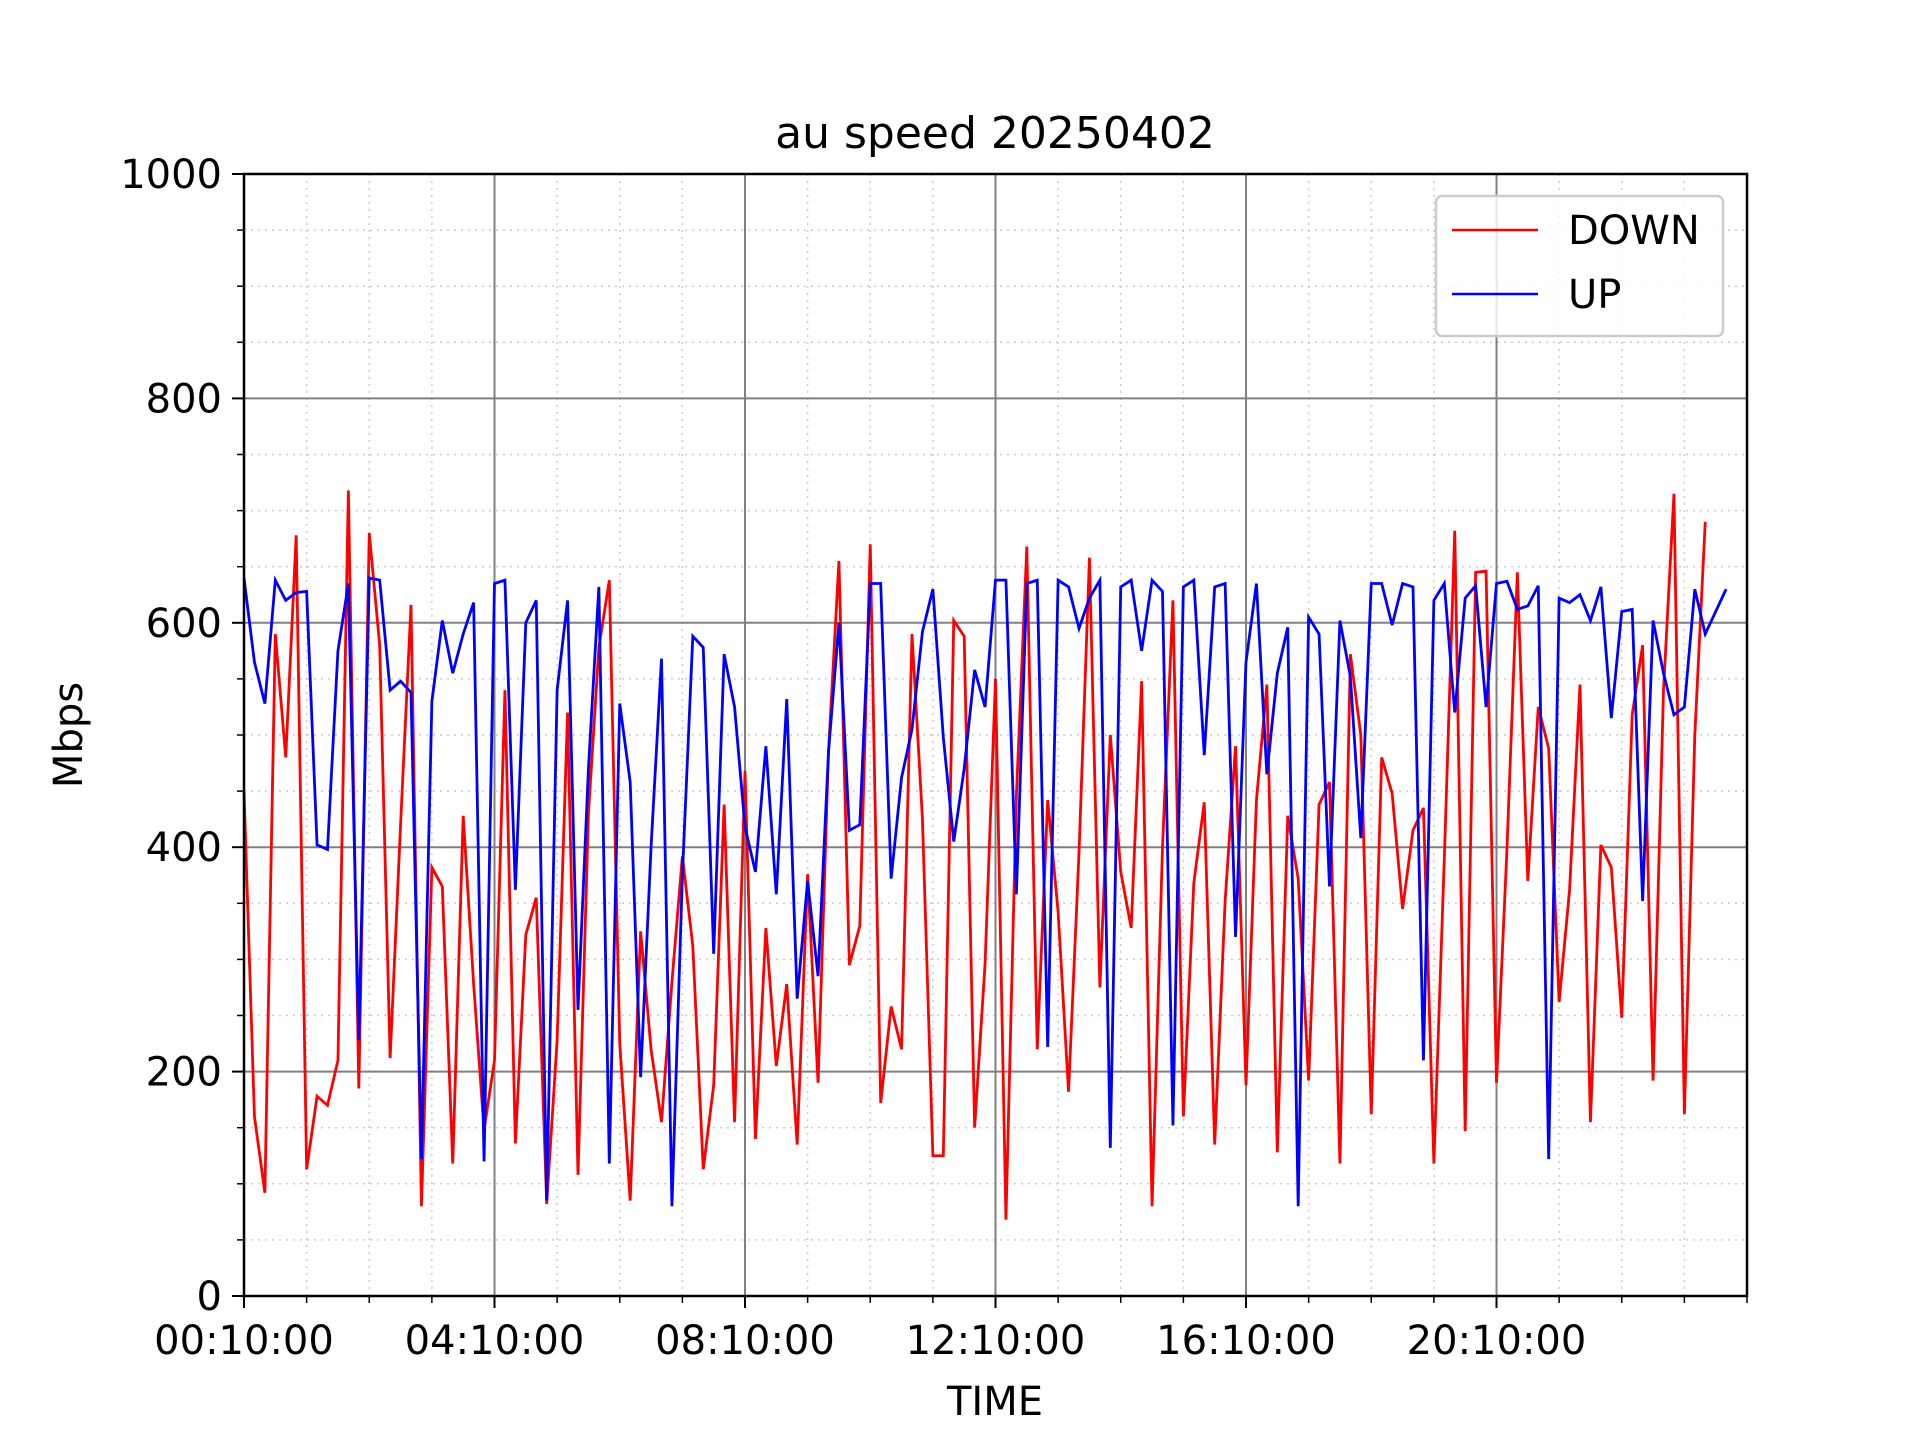 This screenshot has width=1920, height=1440. I want to click on y-tick-label: 400, so click(184, 848).